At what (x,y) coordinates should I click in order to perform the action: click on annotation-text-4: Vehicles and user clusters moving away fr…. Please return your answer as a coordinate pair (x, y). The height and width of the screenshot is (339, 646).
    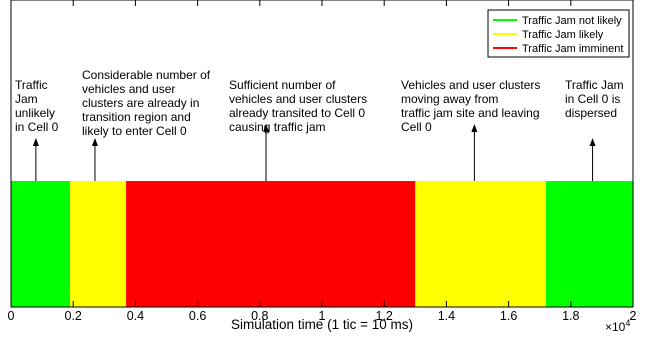
    Looking at the image, I should click on (470, 106).